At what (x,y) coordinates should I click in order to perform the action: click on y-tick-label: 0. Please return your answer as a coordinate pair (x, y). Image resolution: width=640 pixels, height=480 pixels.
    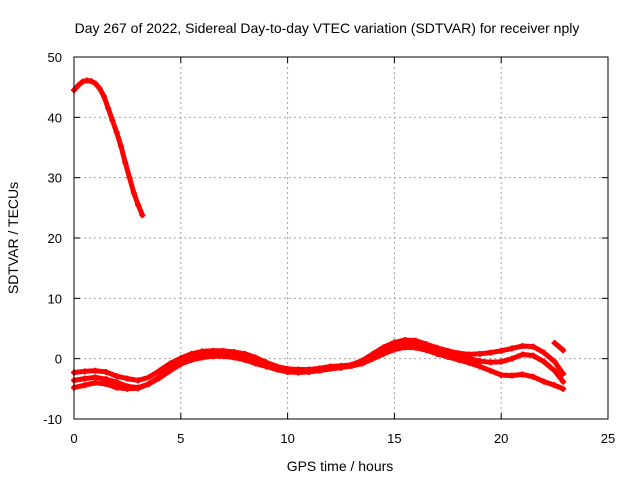
    Looking at the image, I should click on (58, 359).